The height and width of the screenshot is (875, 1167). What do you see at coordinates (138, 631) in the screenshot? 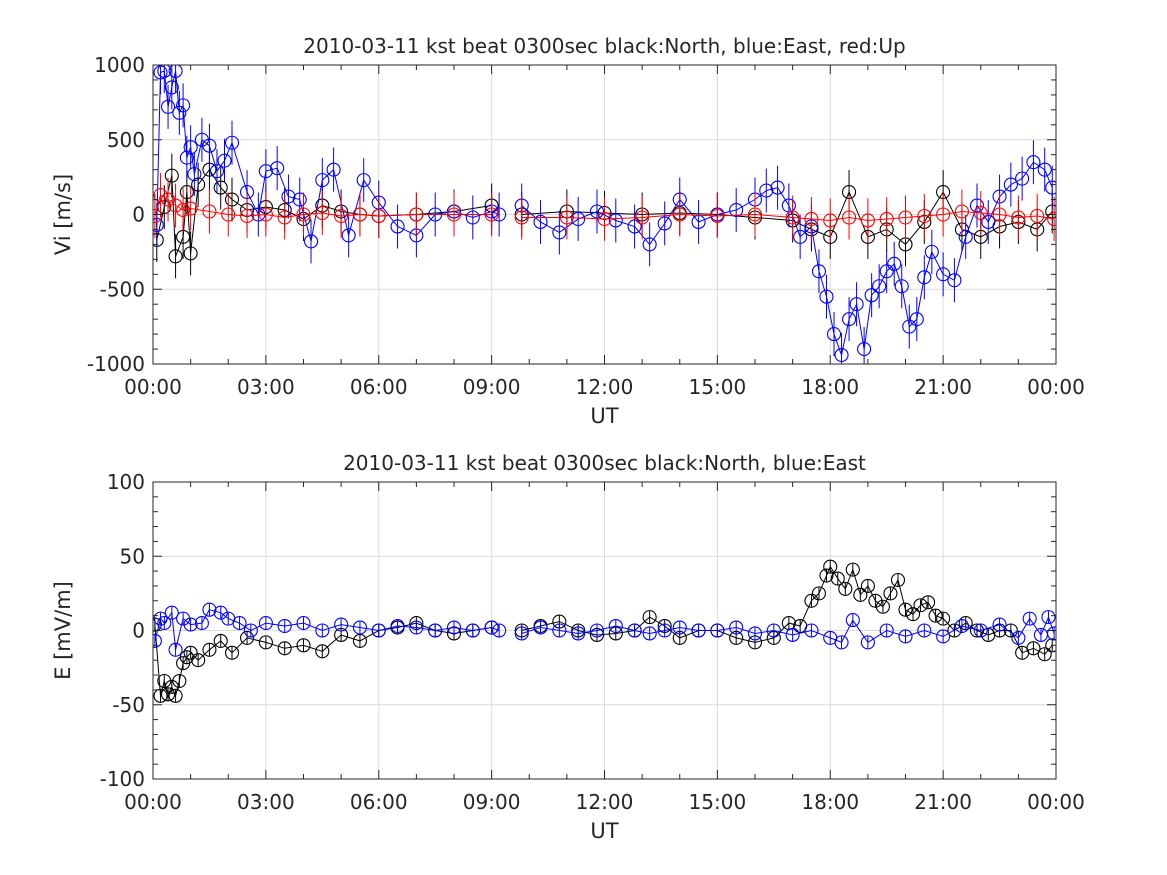
I see `y-tick-label: 0` at bounding box center [138, 631].